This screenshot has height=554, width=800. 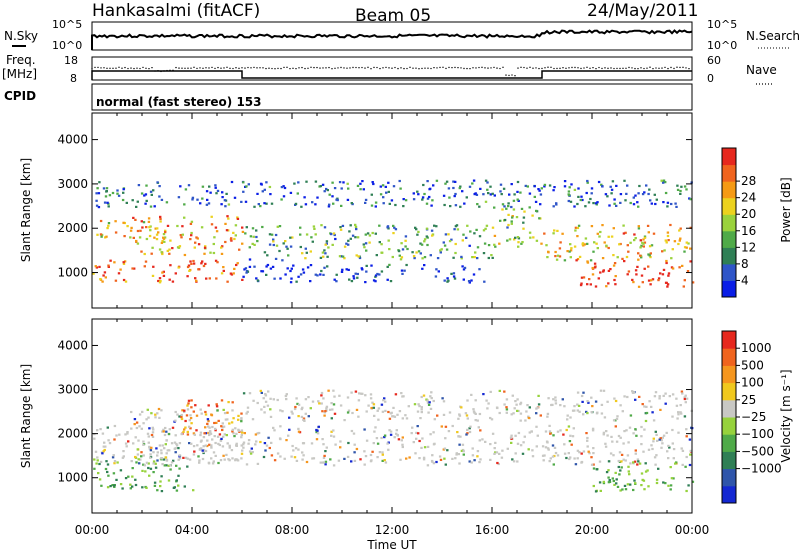 I want to click on velocity-colorbar-label: Velocity [m s⁻¹], so click(x=786, y=415).